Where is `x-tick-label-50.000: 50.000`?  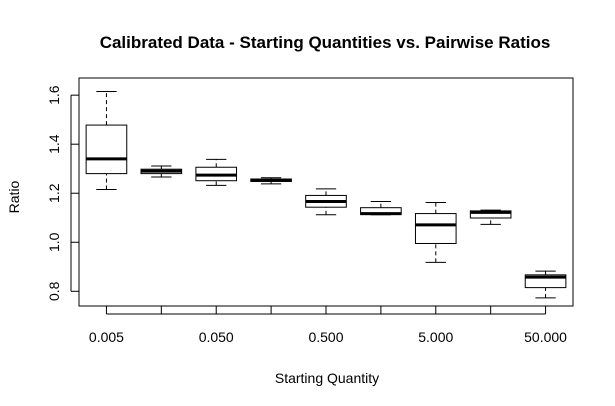
x-tick-label-50.000: 50.000 is located at coordinates (545, 337).